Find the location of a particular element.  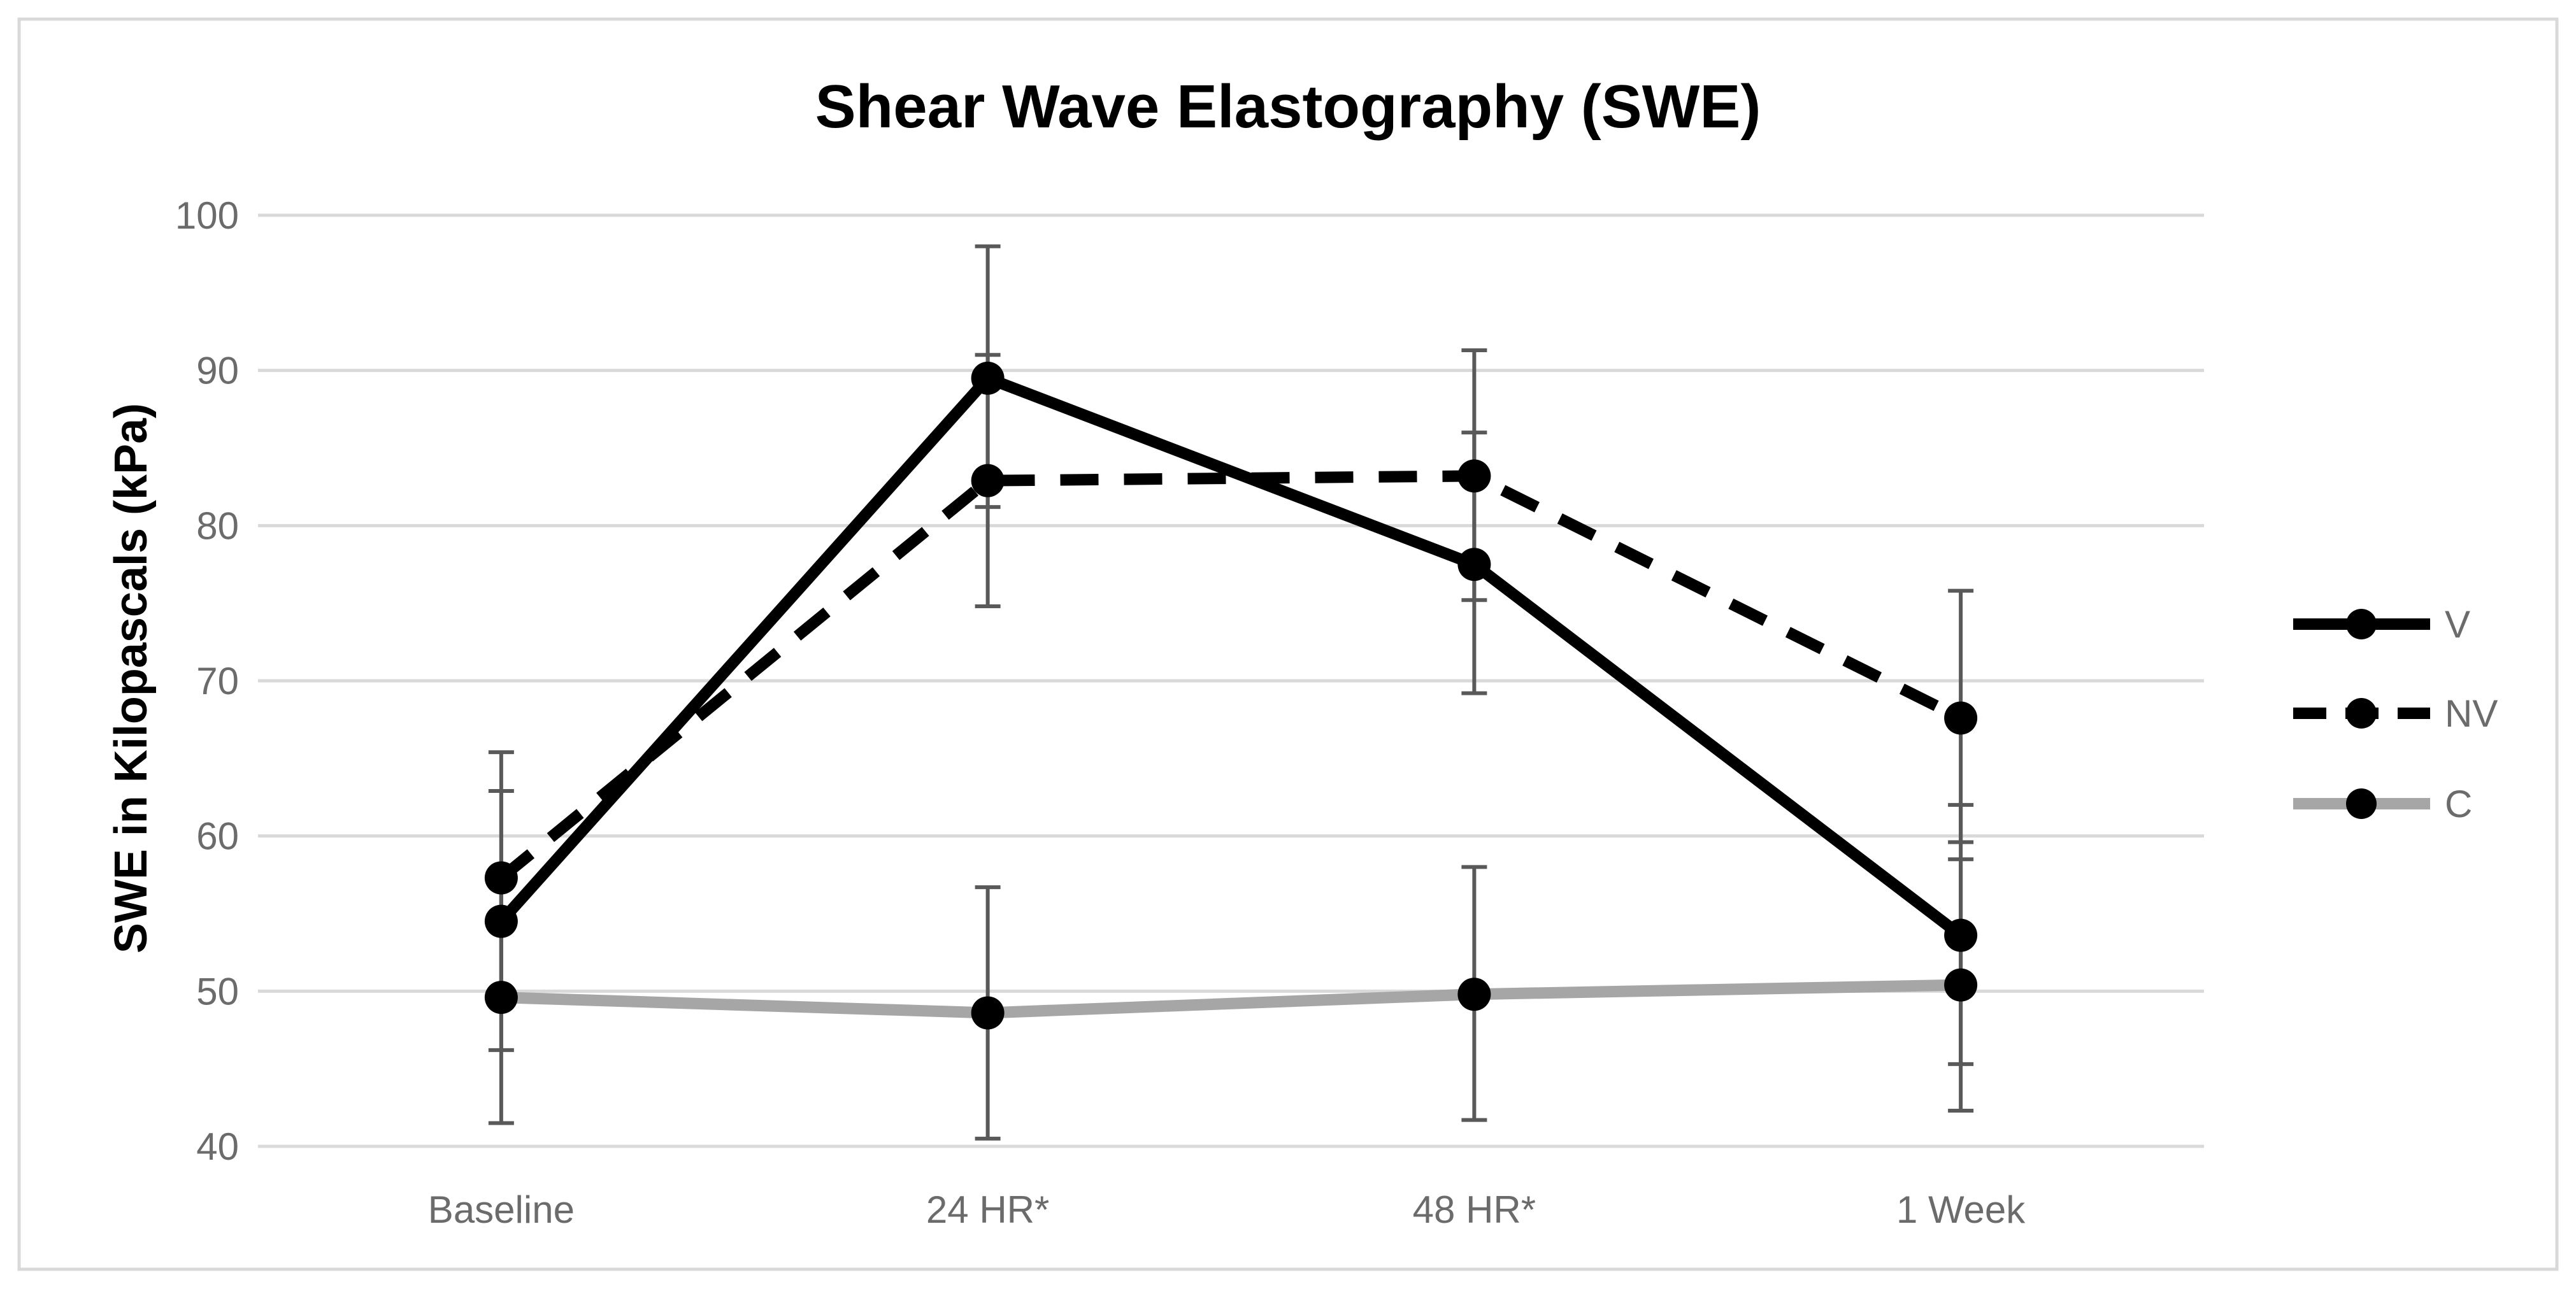

y-tick-label: 40 is located at coordinates (217, 1146).